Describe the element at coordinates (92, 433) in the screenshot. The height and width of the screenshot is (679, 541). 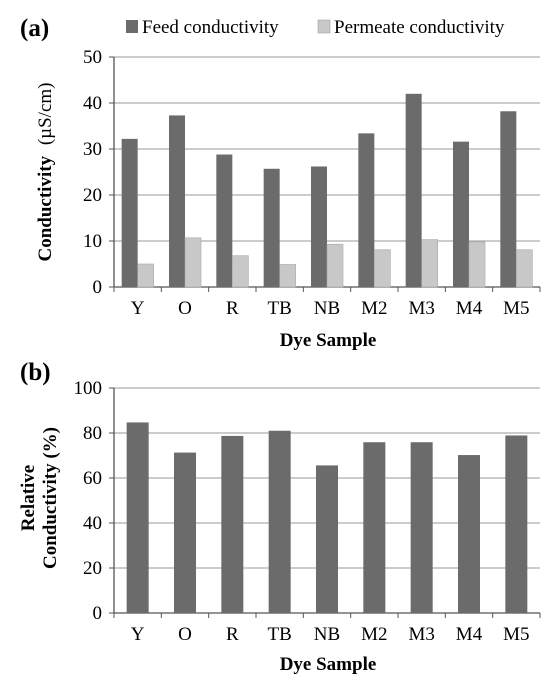
I see `y-tick-label: 80` at that location.